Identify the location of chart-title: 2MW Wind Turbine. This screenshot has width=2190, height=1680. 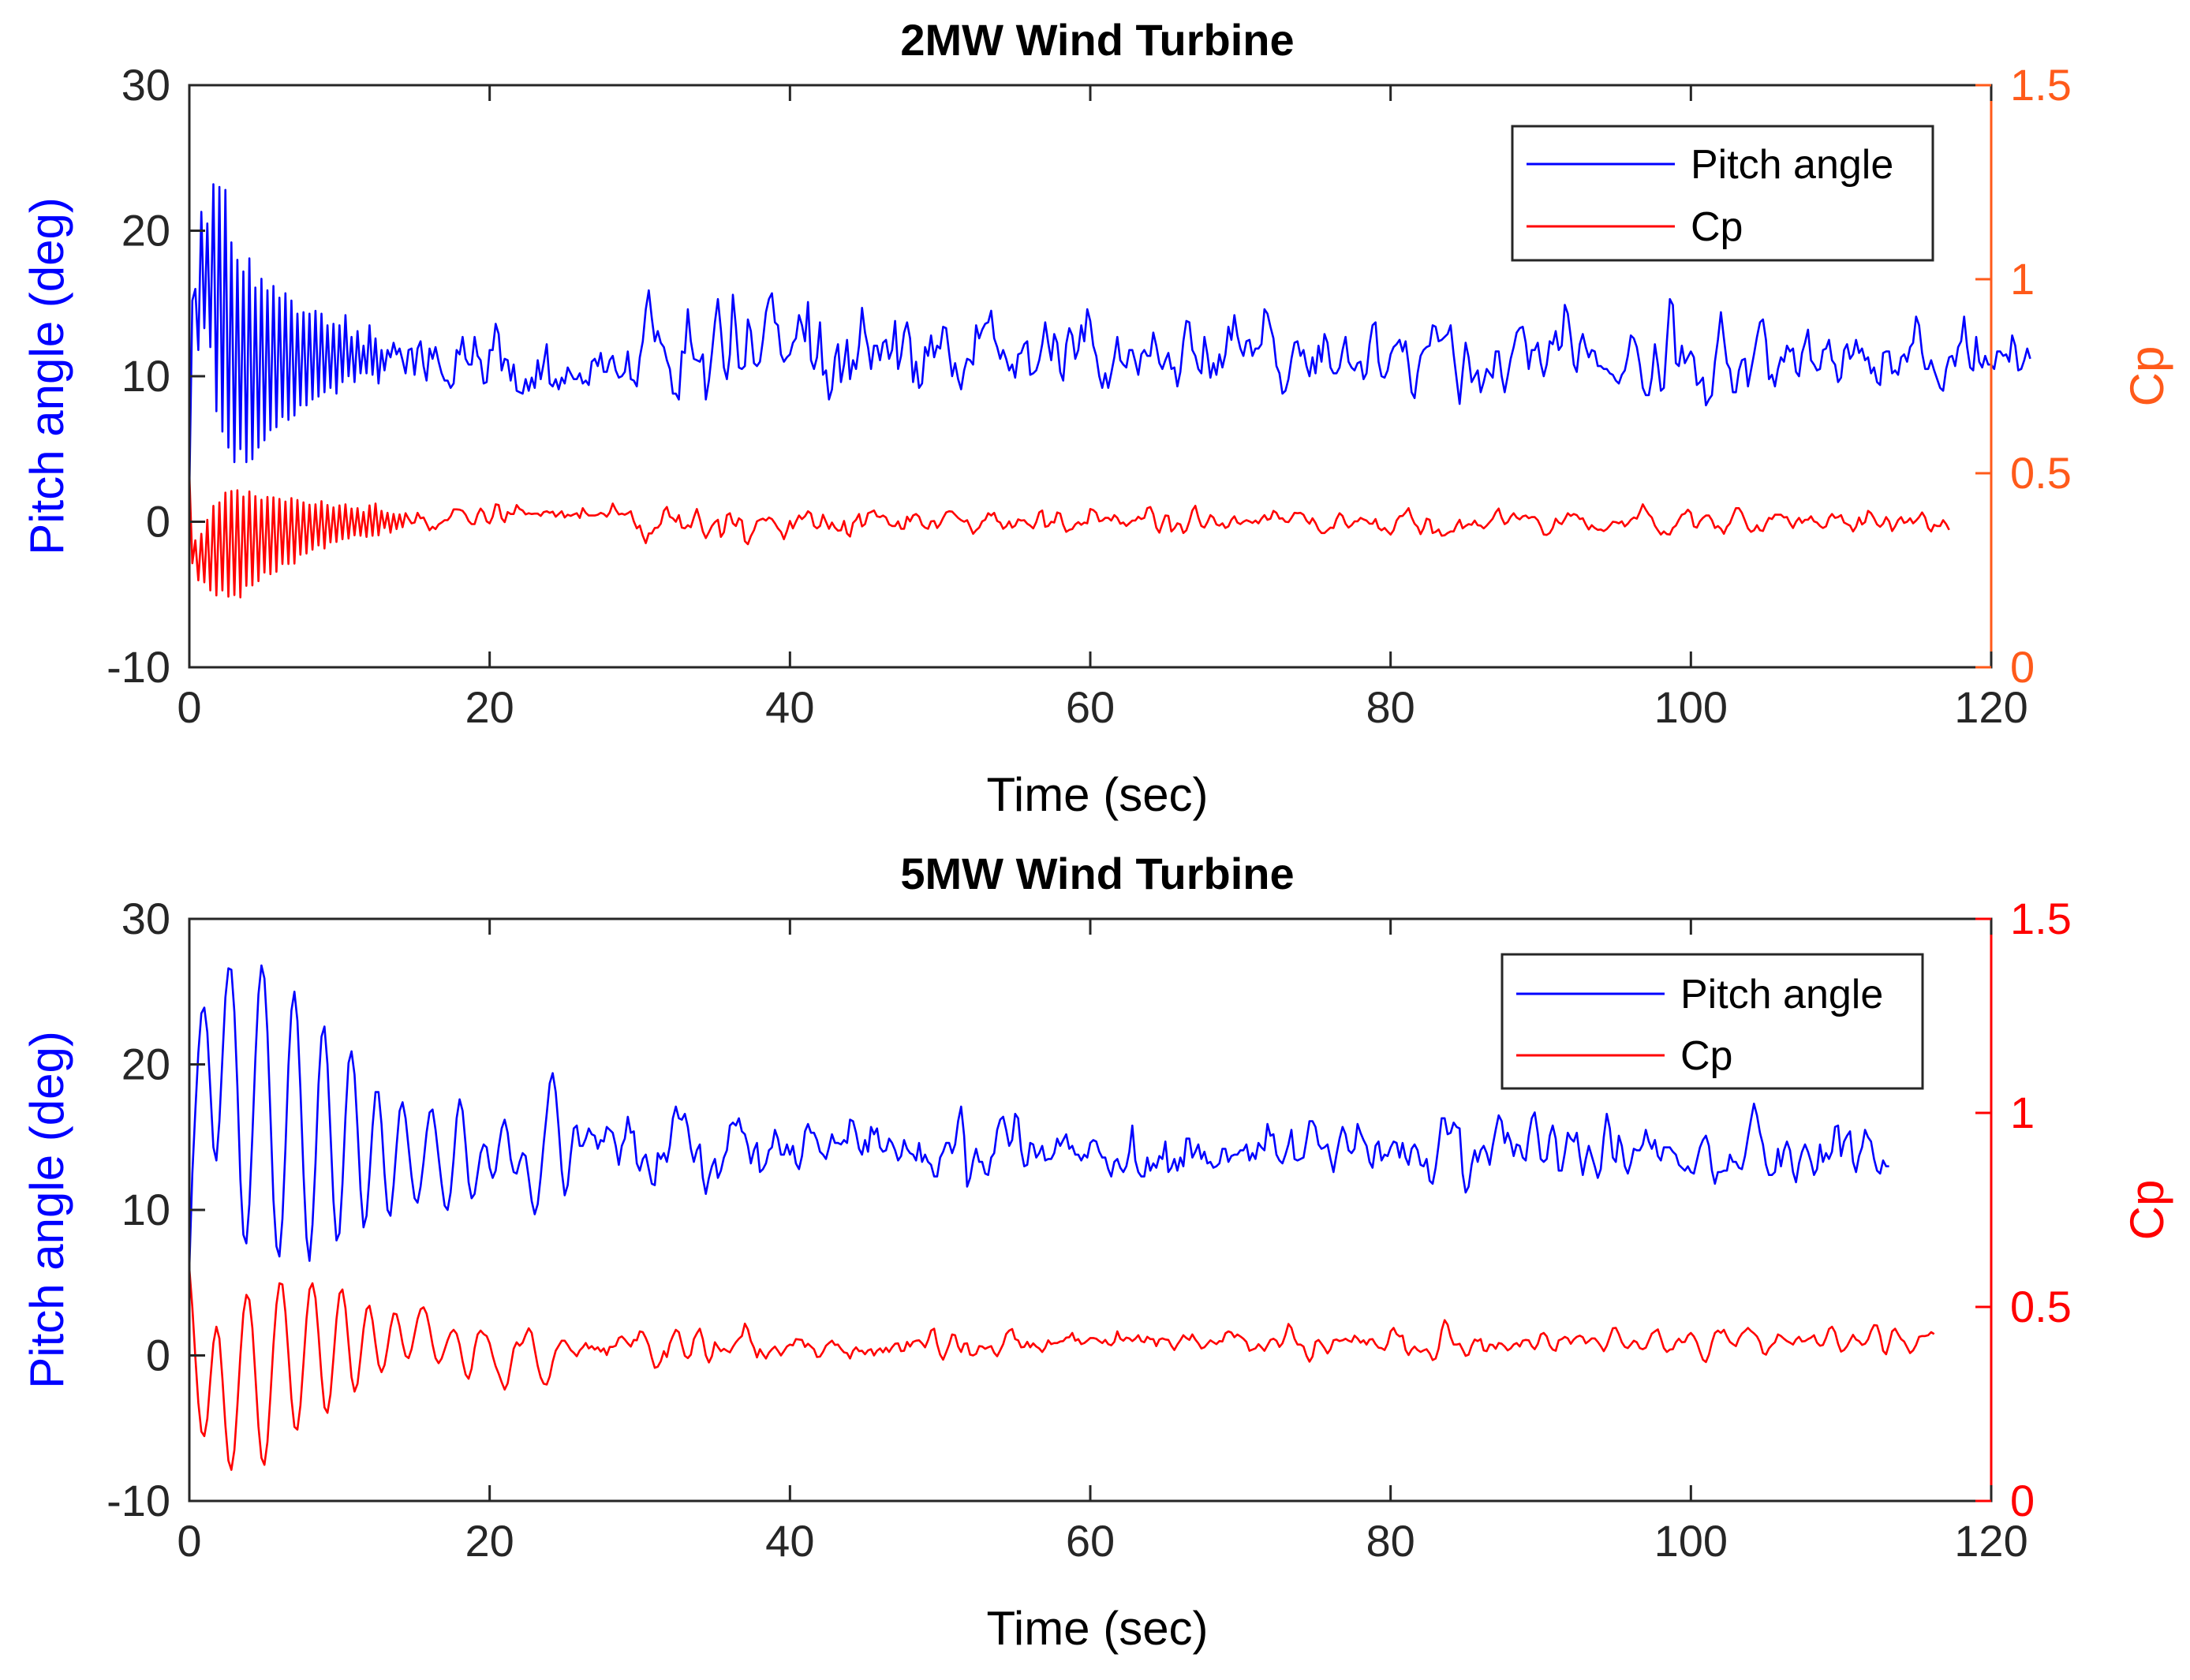
(1097, 40).